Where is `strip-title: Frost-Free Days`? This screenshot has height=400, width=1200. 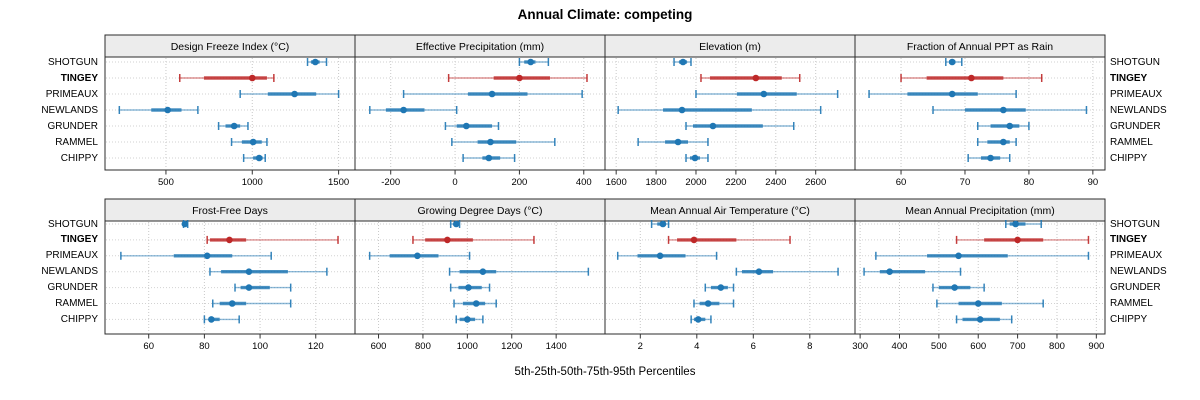
strip-title: Frost-Free Days is located at coordinates (230, 211).